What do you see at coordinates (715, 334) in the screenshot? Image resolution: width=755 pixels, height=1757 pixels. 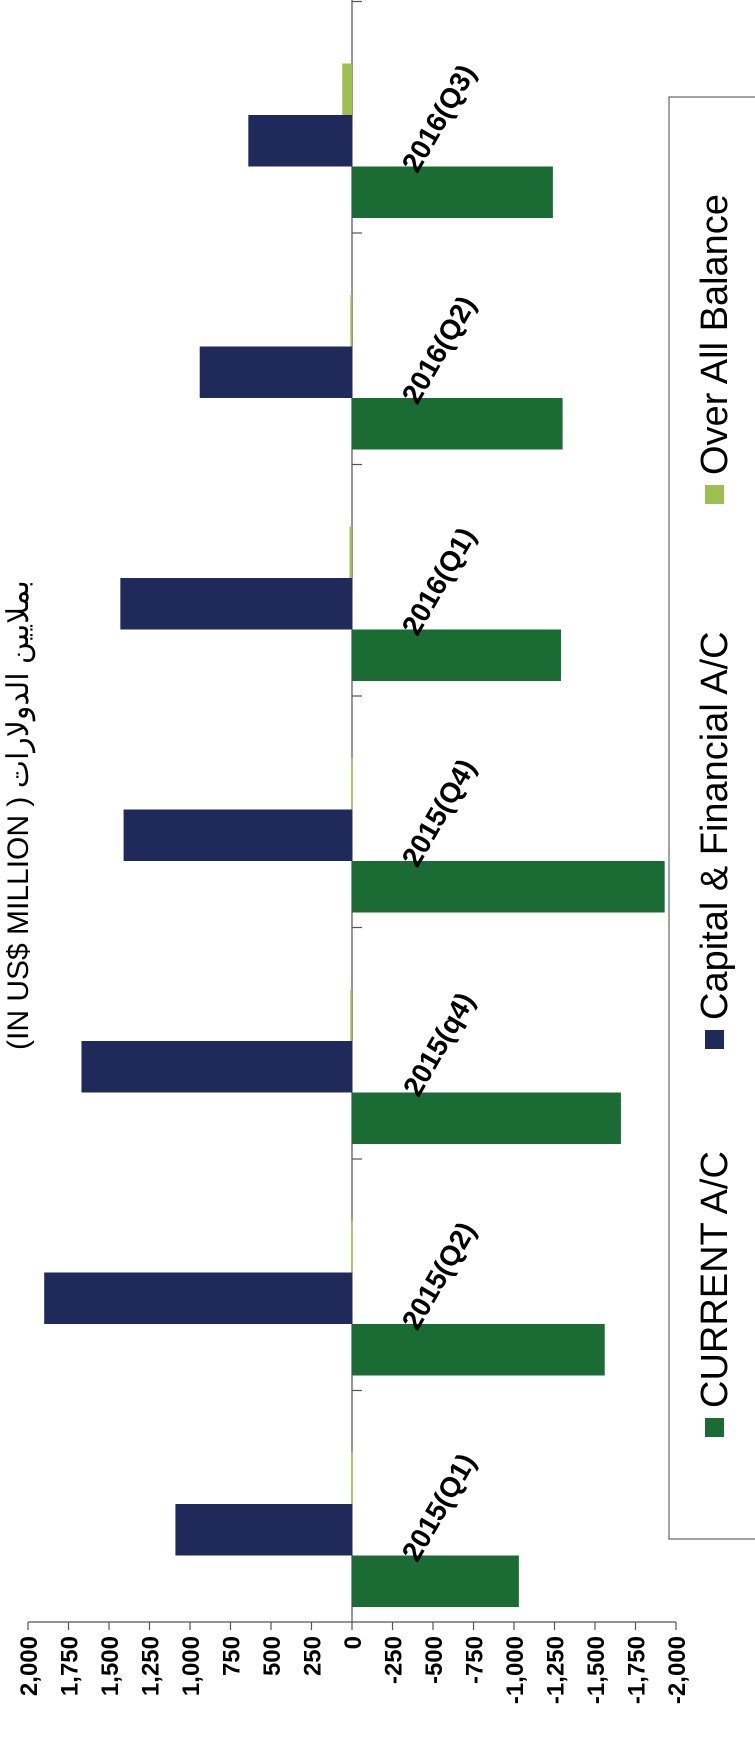 I see `legend-label: Over All Balance` at bounding box center [715, 334].